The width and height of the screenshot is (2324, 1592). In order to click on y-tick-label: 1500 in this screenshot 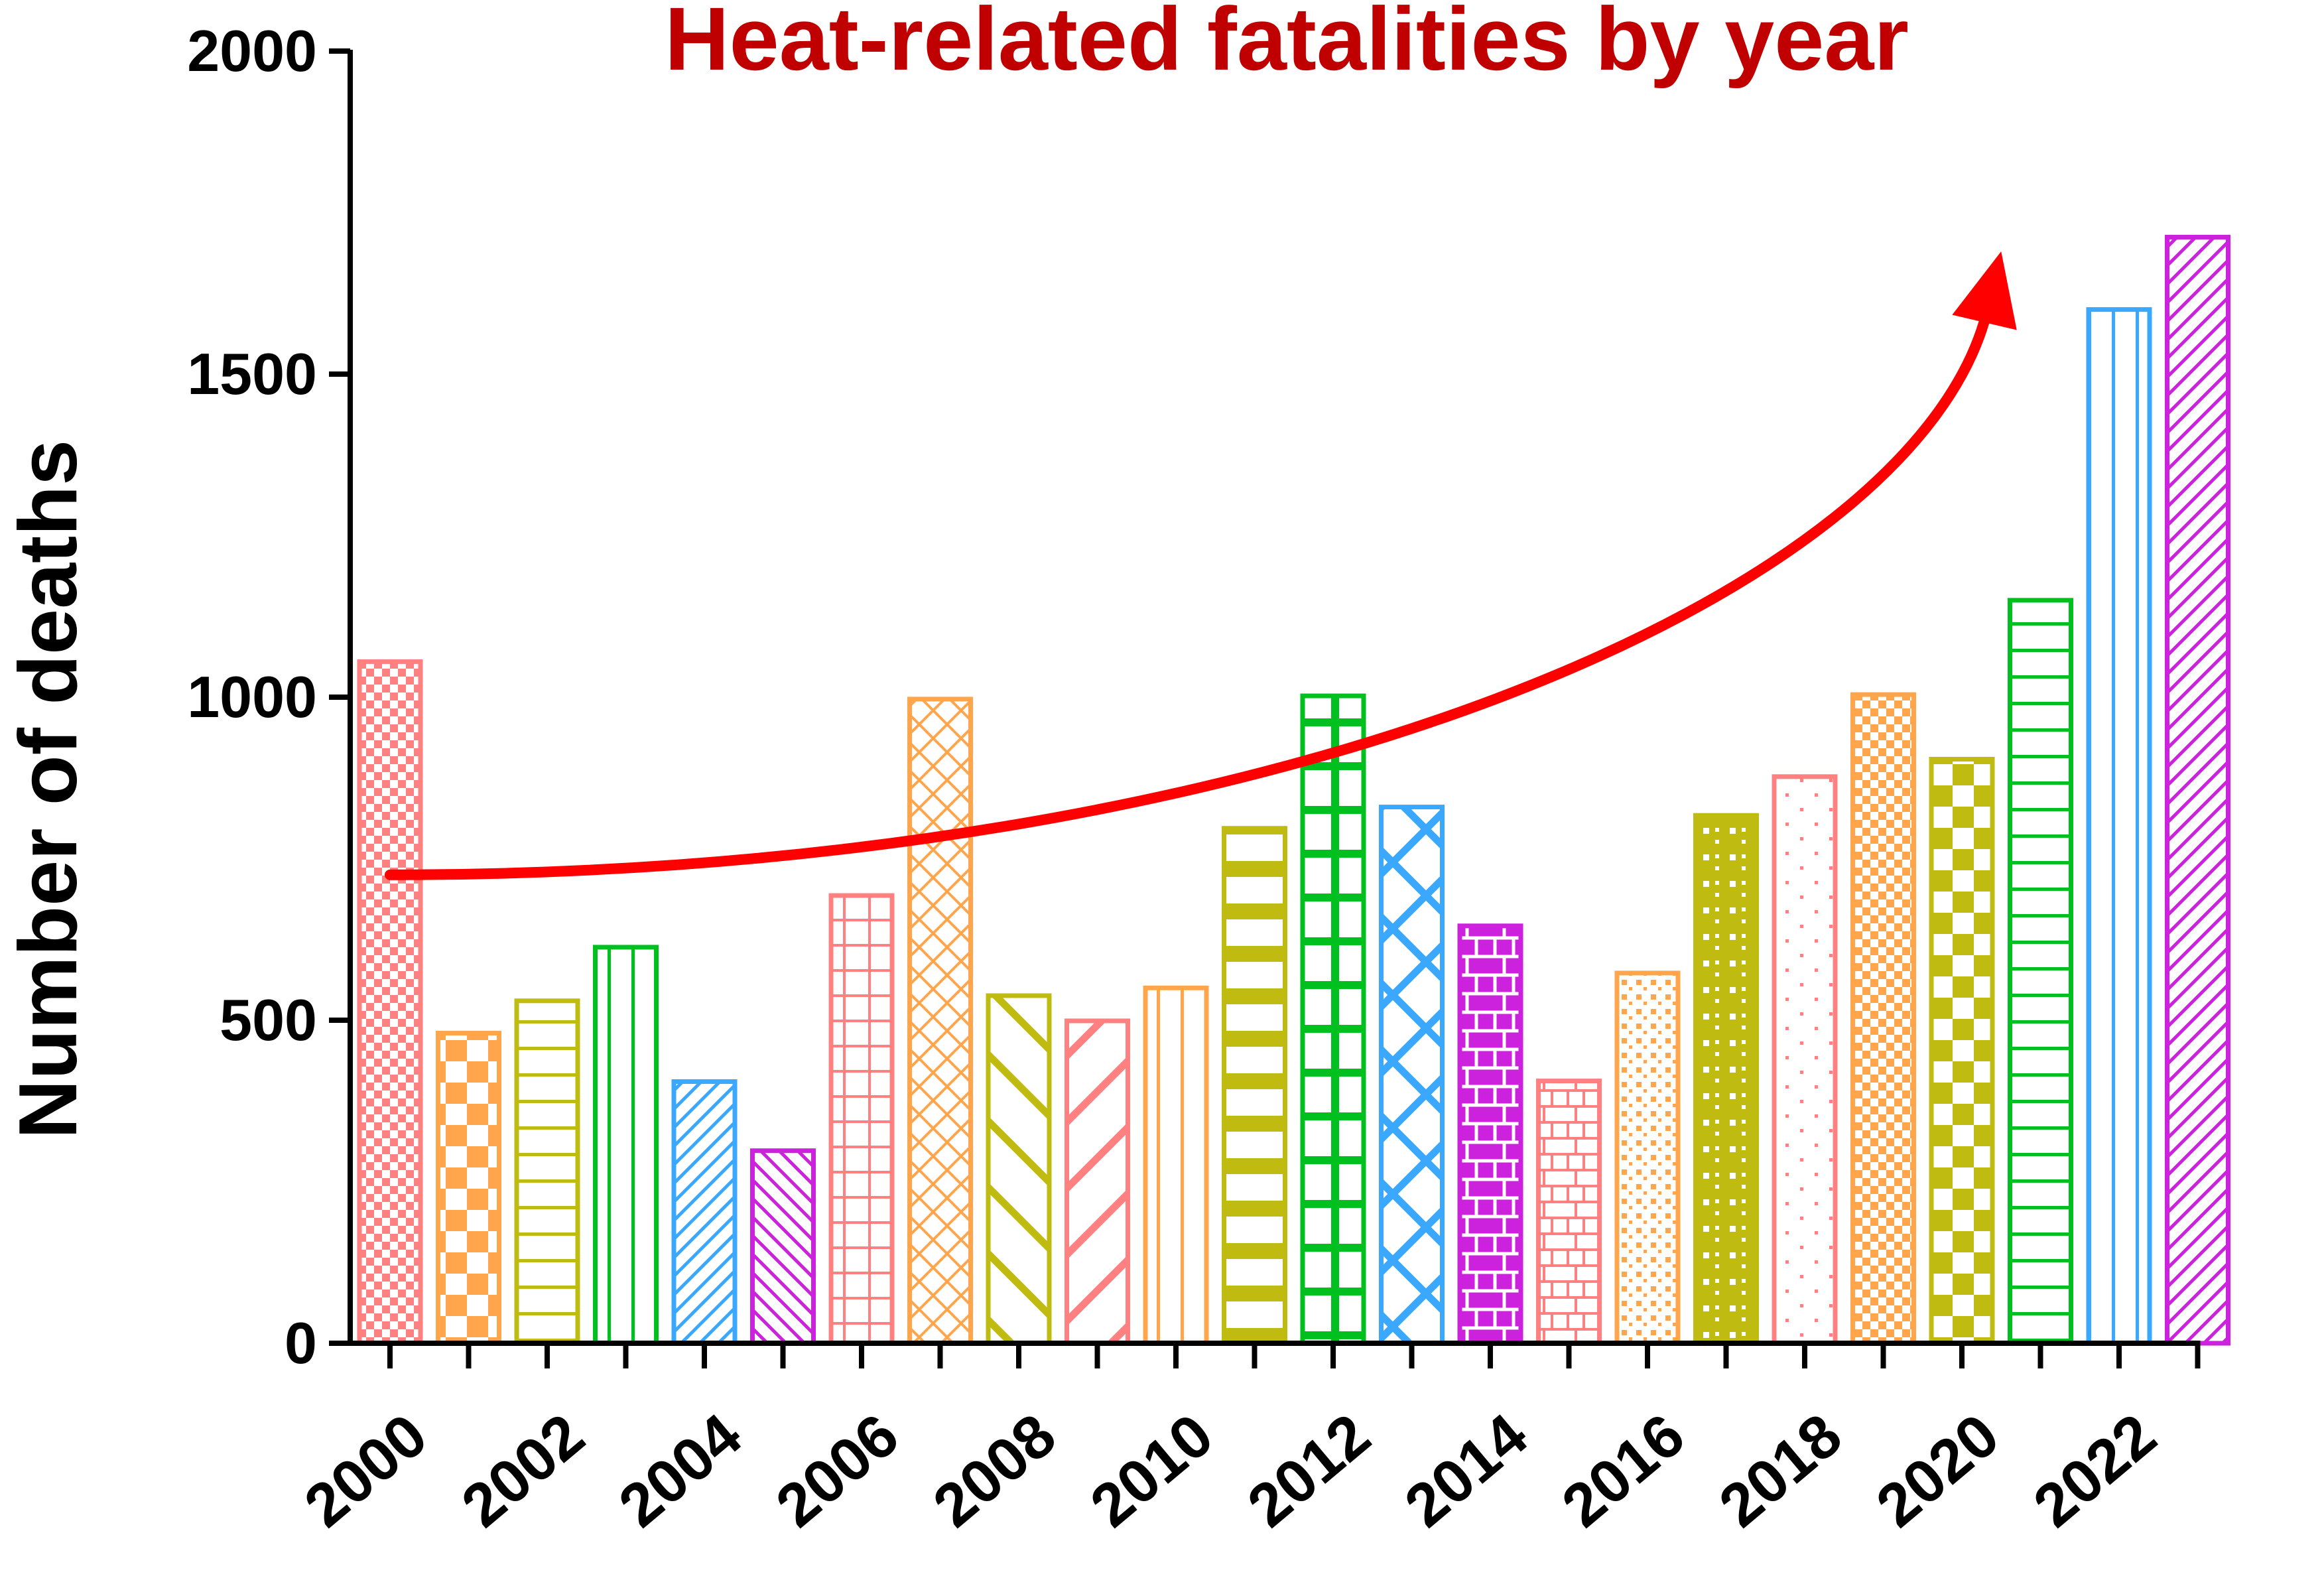, I will do `click(252, 374)`.